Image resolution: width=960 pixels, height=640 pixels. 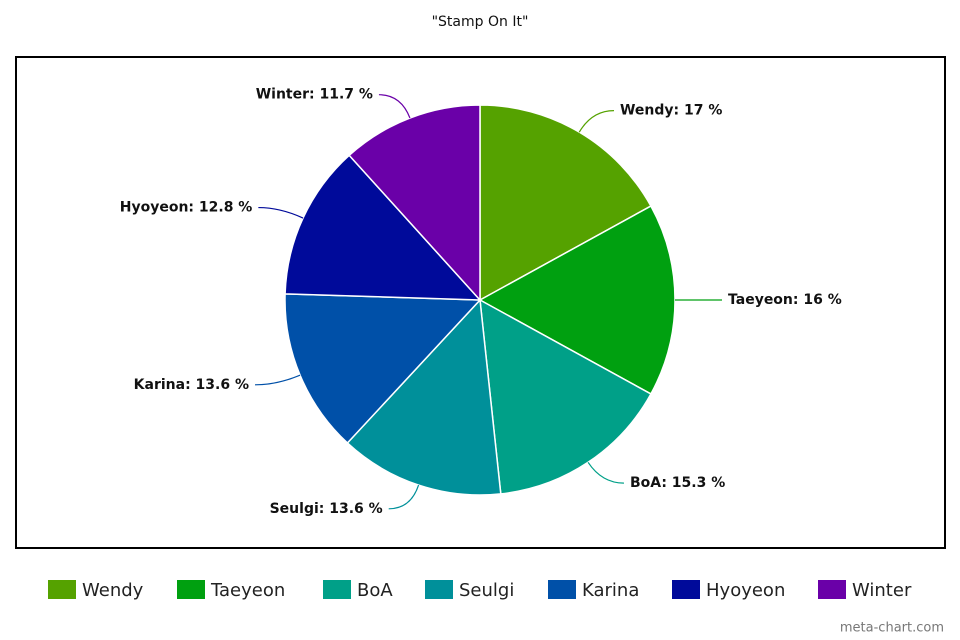 What do you see at coordinates (247, 590) in the screenshot?
I see `legend-label: Taeyeon` at bounding box center [247, 590].